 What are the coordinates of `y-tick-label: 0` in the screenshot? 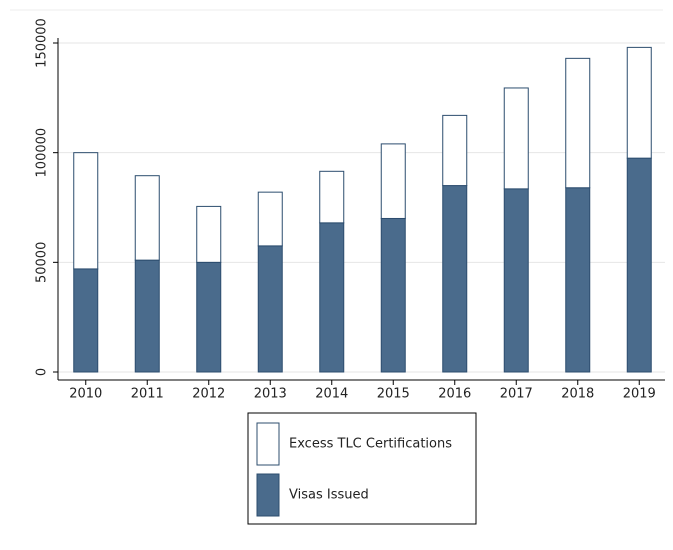 It's located at (42, 372).